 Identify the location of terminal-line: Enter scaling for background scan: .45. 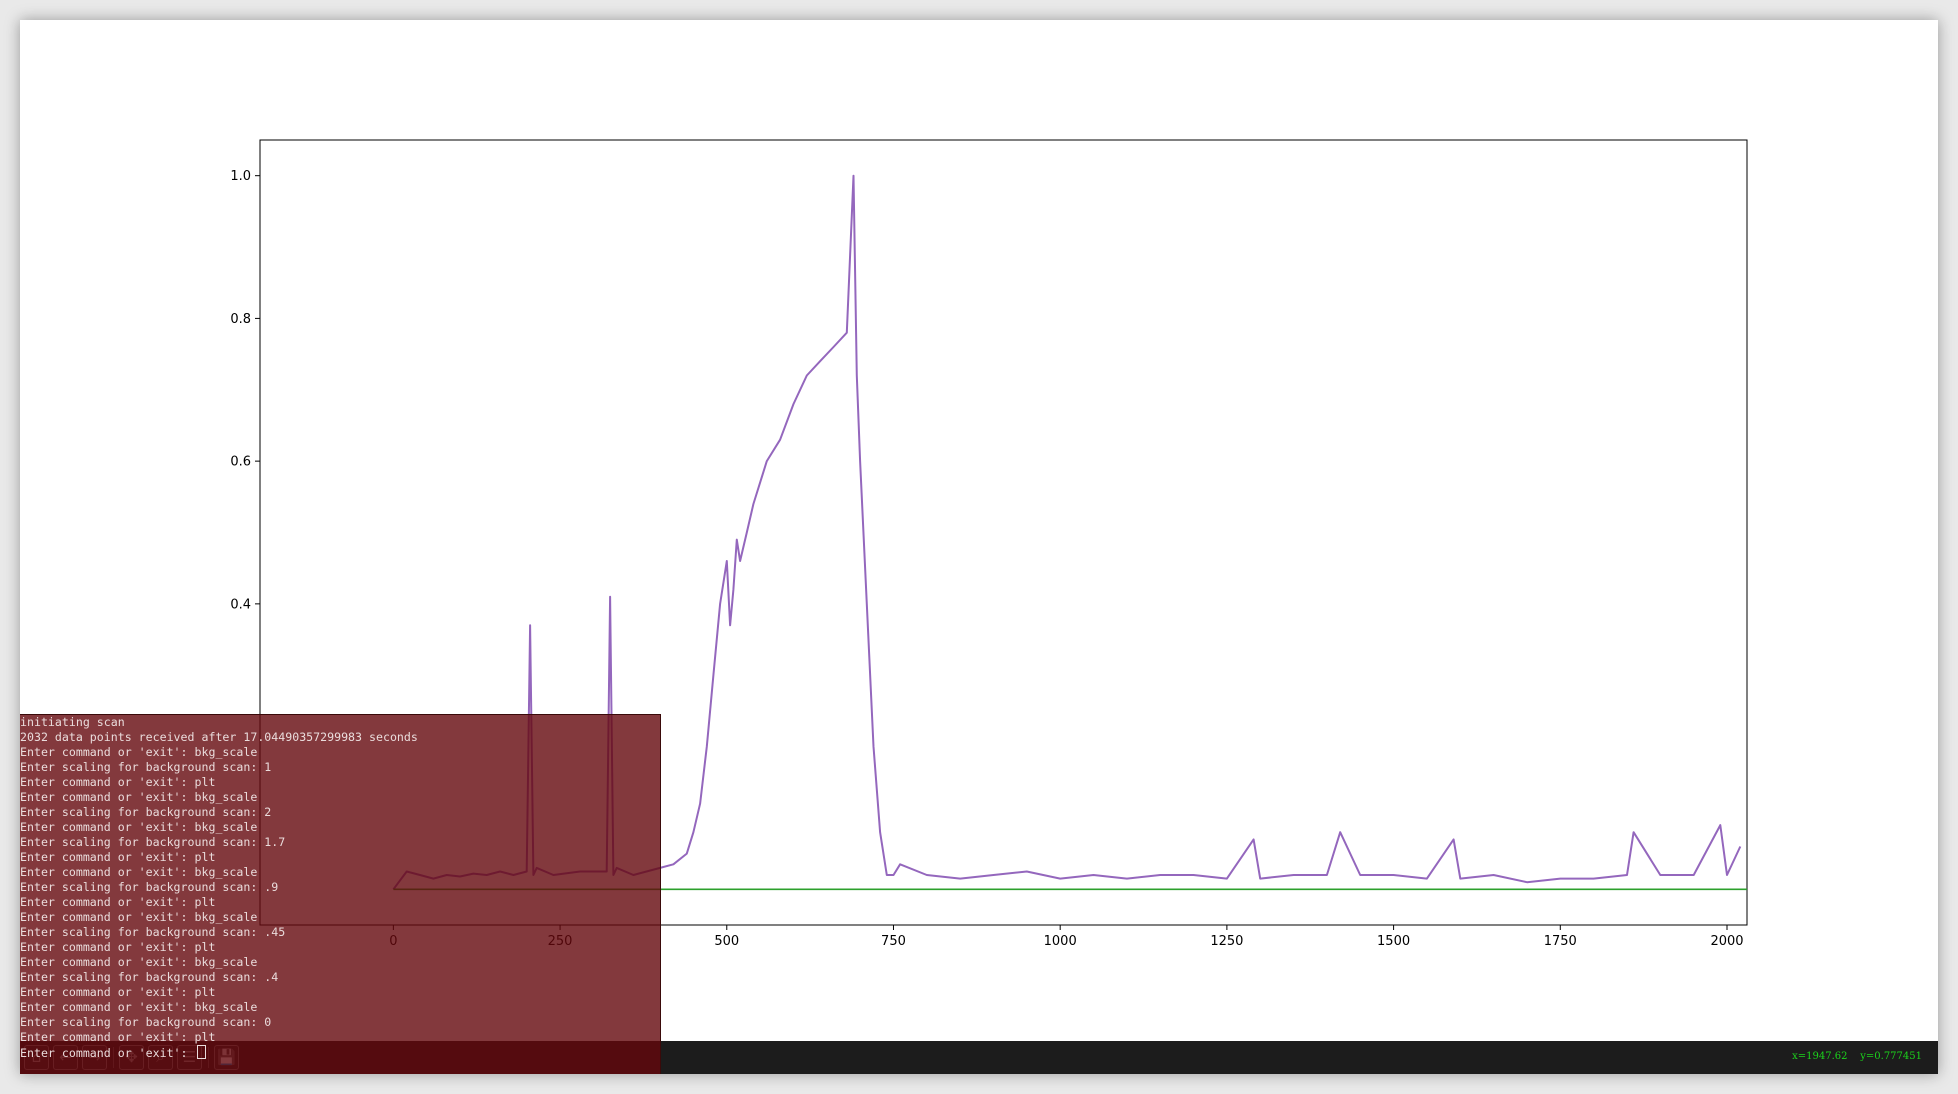
(153, 932).